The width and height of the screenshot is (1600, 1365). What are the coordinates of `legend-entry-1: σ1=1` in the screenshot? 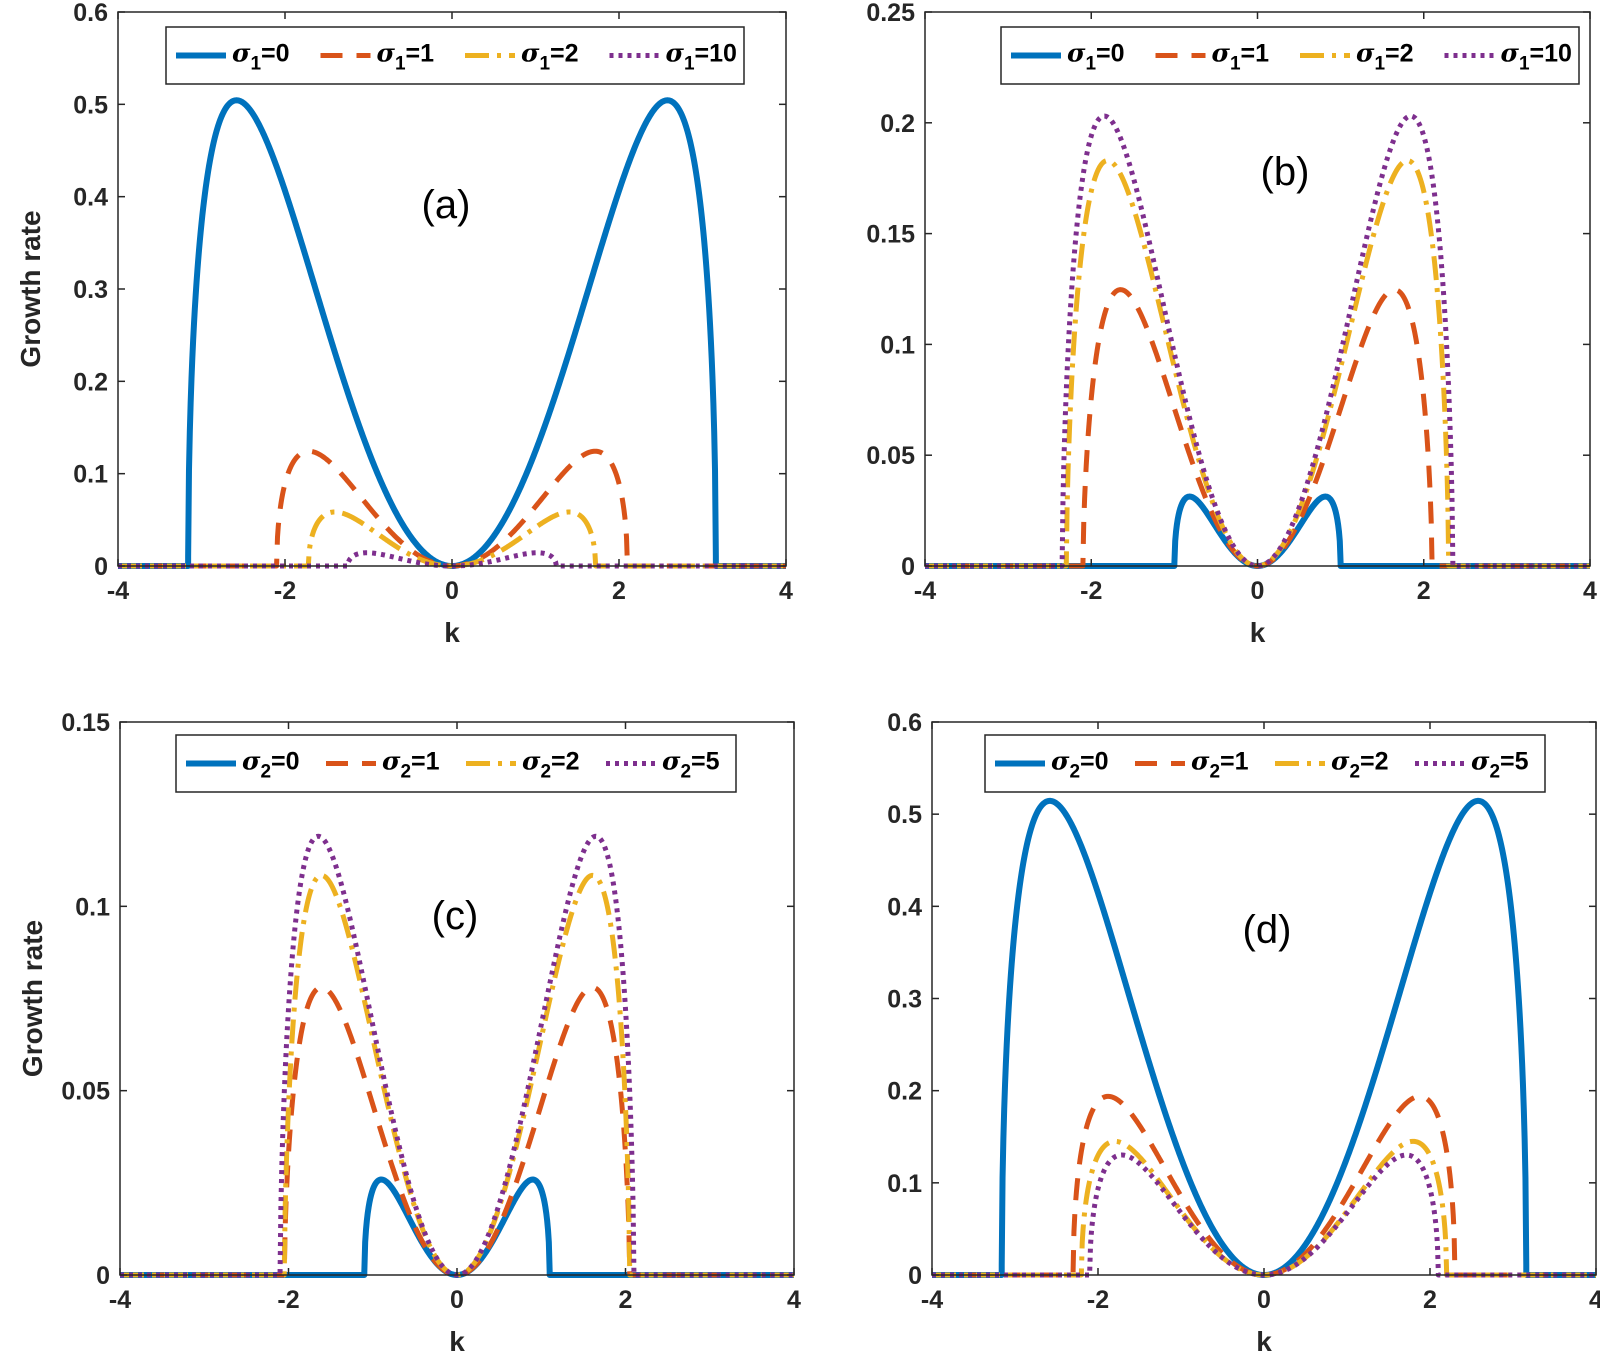 It's located at (1241, 57).